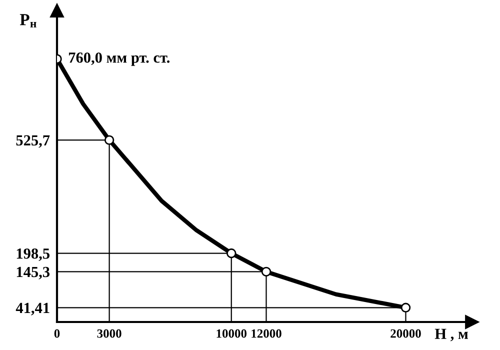  I want to click on x-tick-label: 3000, so click(109, 333).